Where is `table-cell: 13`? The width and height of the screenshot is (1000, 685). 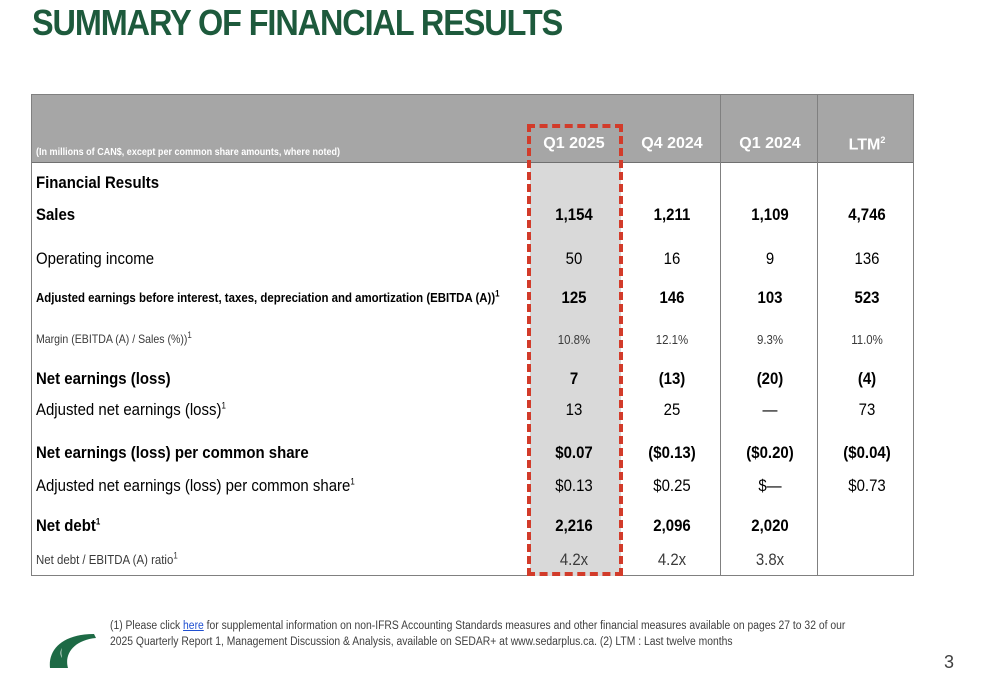 table-cell: 13 is located at coordinates (574, 409).